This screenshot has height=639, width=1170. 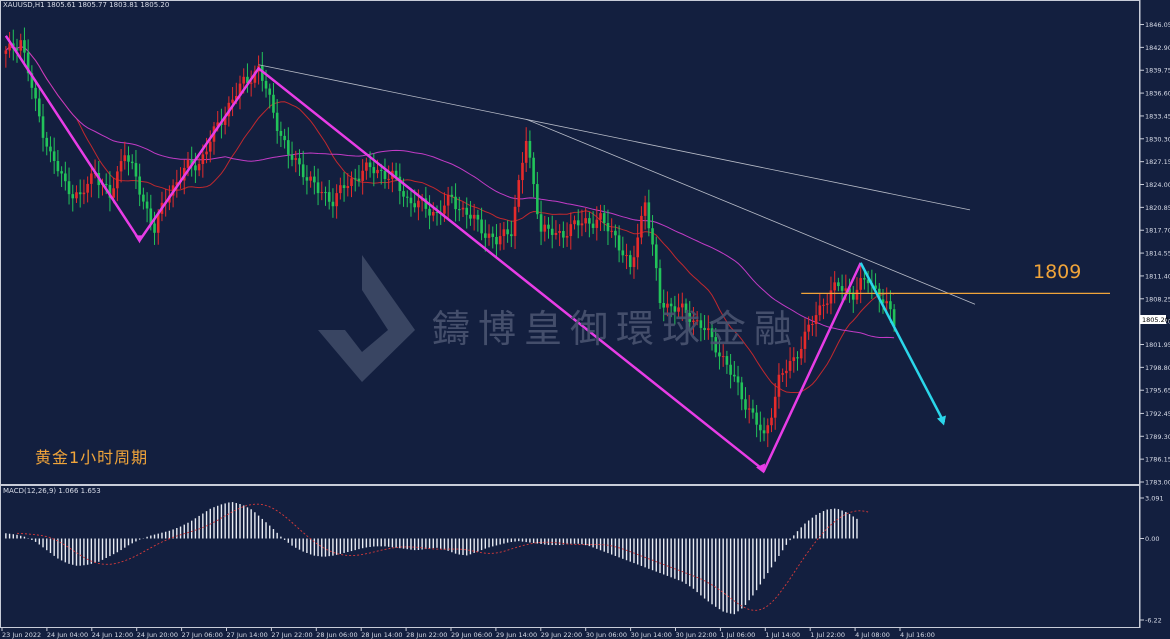 What do you see at coordinates (761, 468) in the screenshot?
I see `wave-low-arrowhead` at bounding box center [761, 468].